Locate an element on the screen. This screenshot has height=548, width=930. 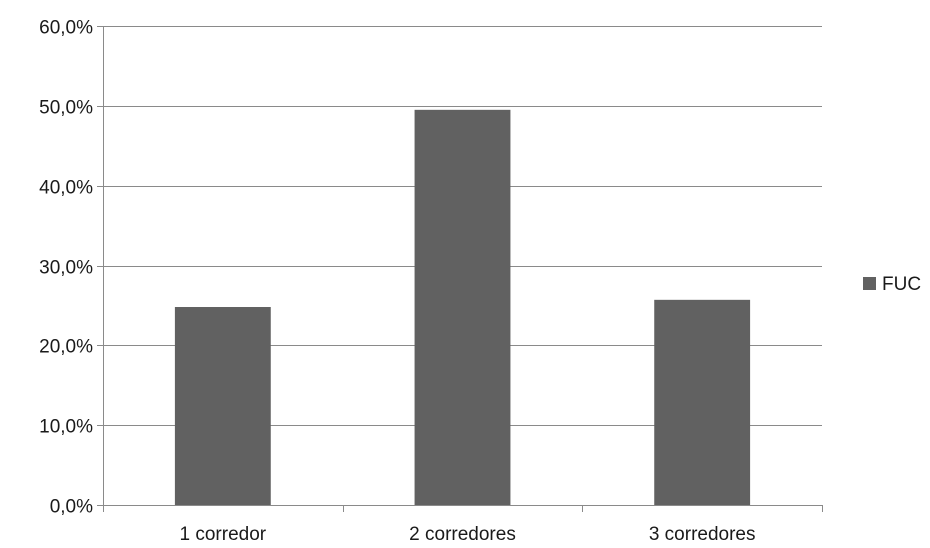
y-tick-label: 0,0% is located at coordinates (71, 507).